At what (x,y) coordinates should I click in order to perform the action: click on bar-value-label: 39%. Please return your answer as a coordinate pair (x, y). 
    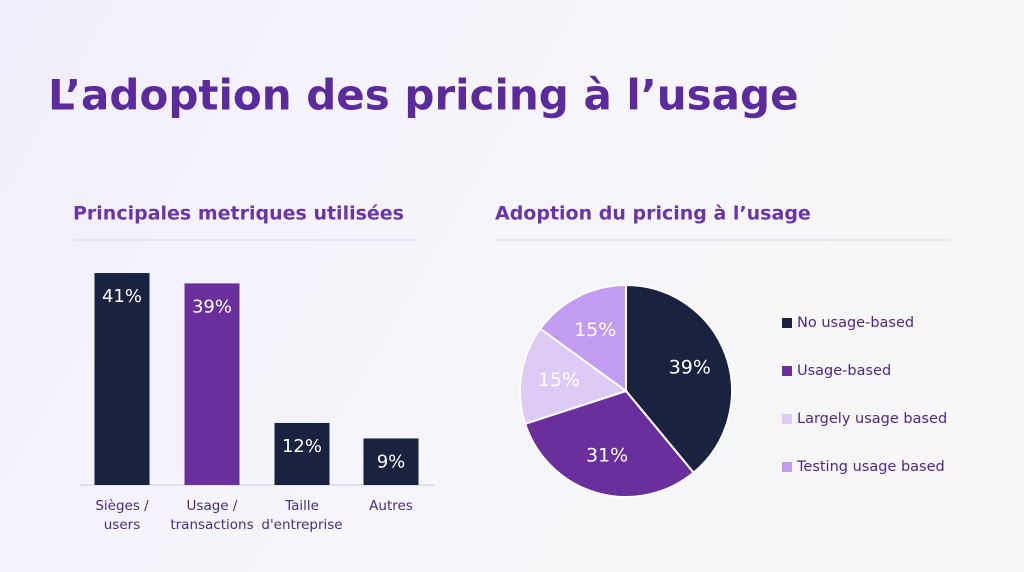
    Looking at the image, I should click on (212, 306).